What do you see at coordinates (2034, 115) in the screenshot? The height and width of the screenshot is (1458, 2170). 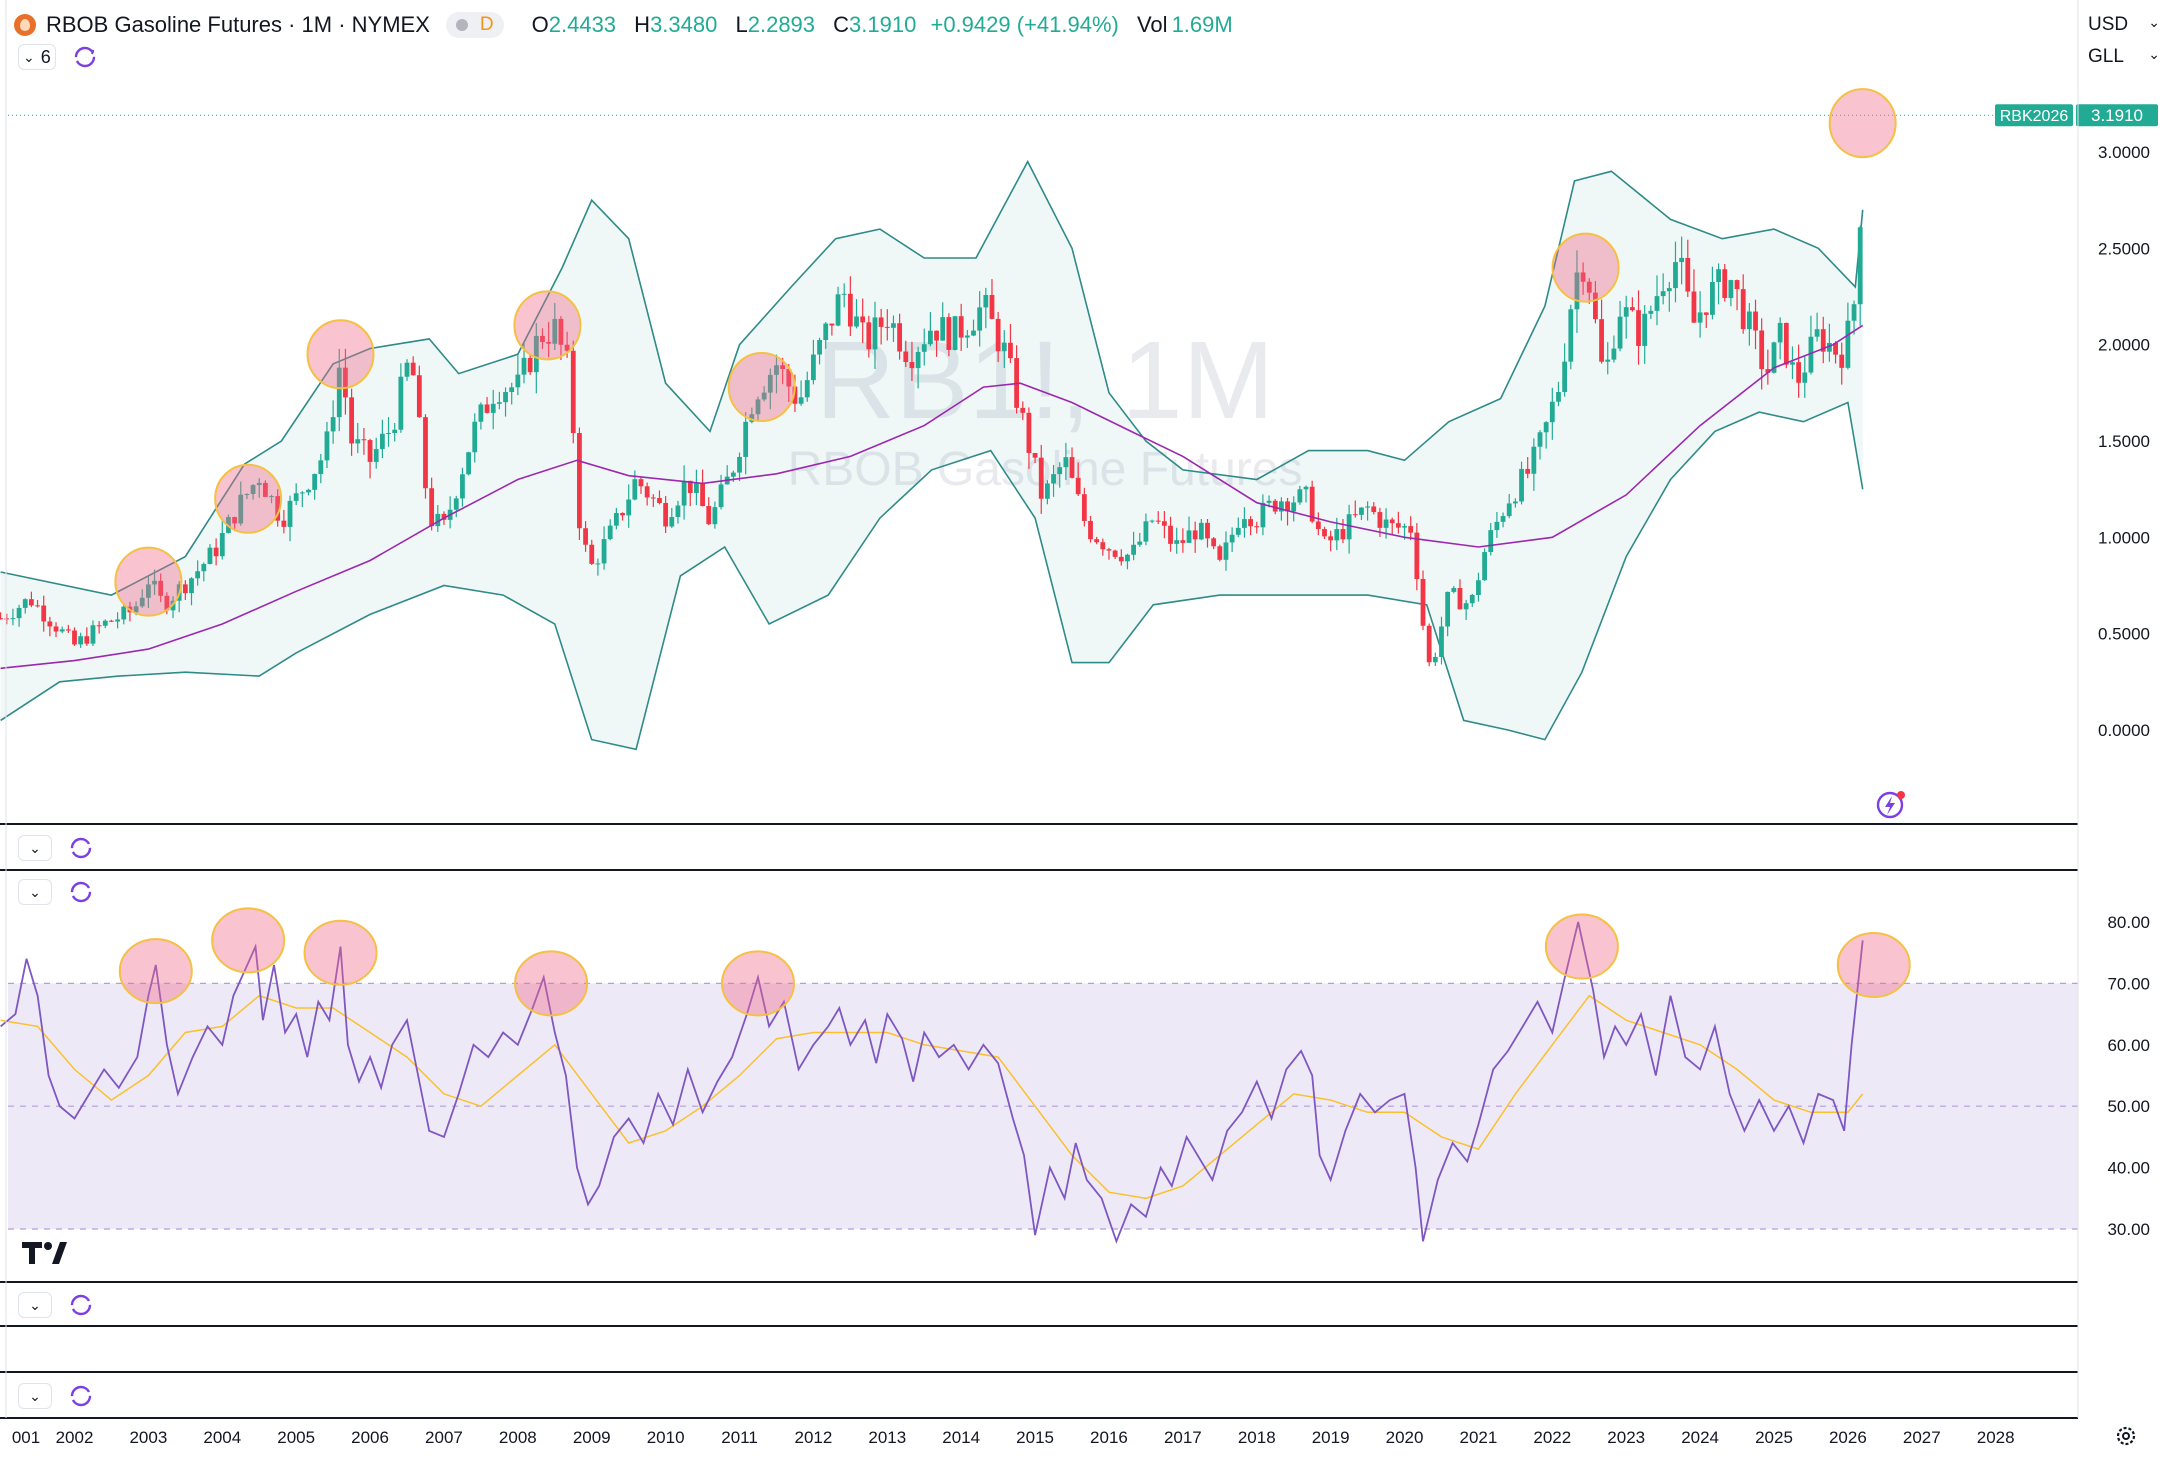 I see `price-tag-symbol-bg` at bounding box center [2034, 115].